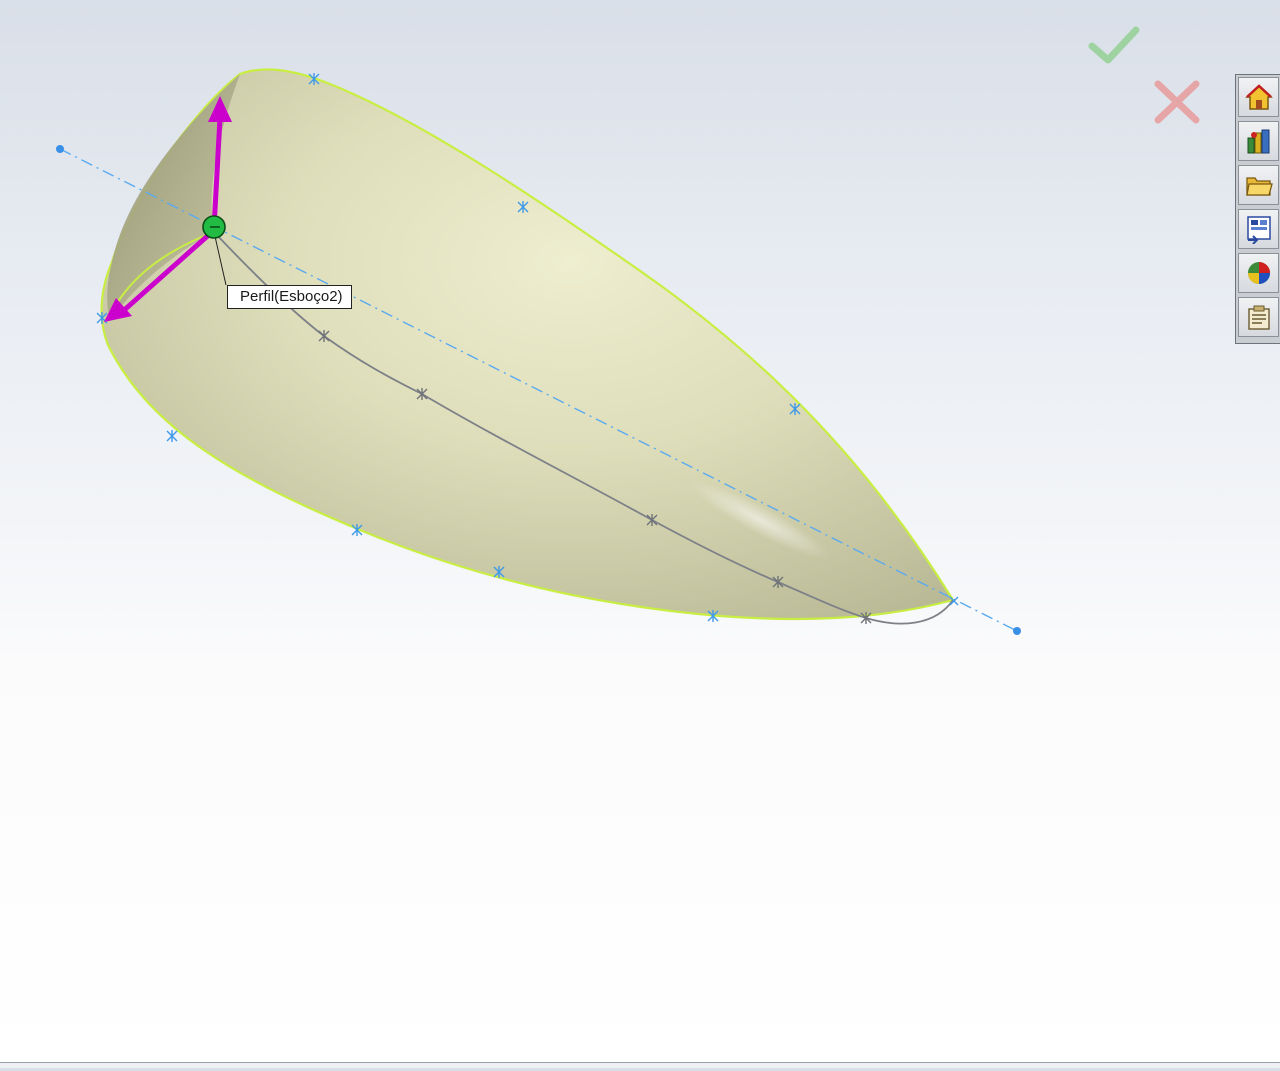 The width and height of the screenshot is (1280, 1071). I want to click on surface-opening, so click(173, 197).